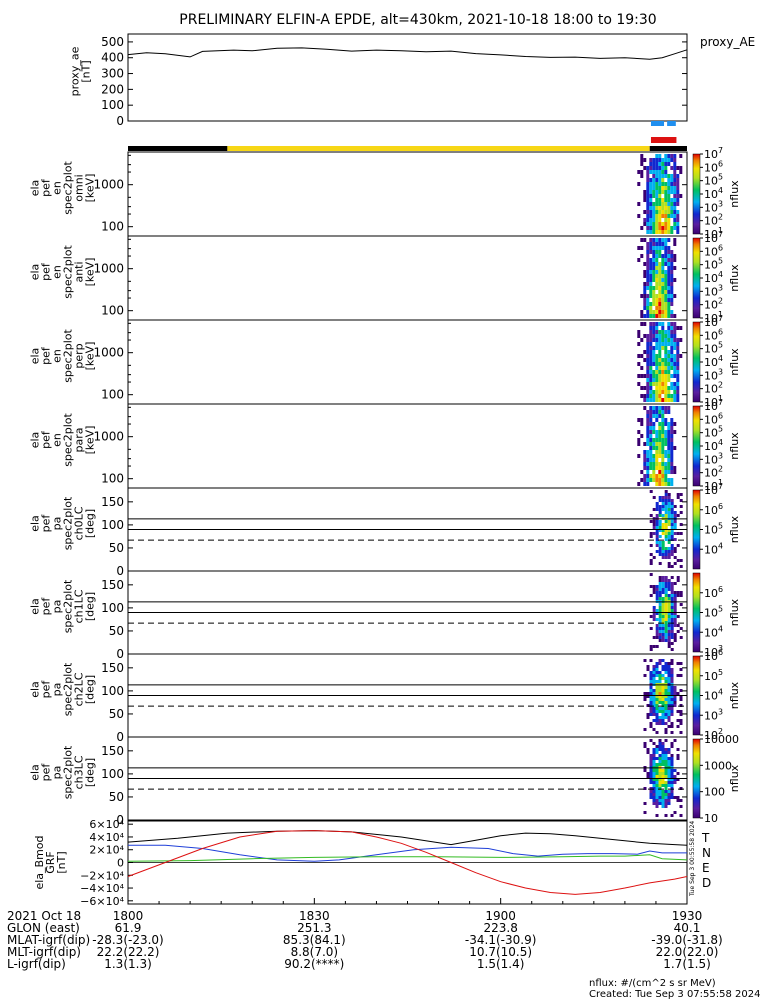 The width and height of the screenshot is (775, 1000). I want to click on spec-ztick-label-exp: 6, so click(720, 652).